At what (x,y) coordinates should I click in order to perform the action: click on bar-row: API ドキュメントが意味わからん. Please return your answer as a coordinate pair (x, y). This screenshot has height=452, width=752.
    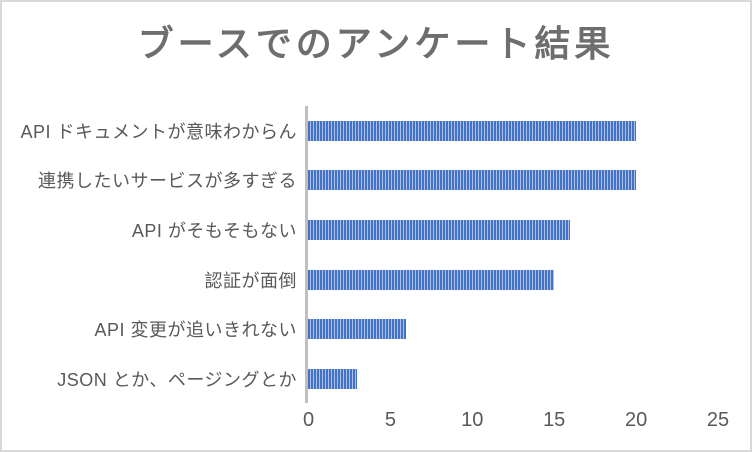
    Looking at the image, I should click on (376, 131).